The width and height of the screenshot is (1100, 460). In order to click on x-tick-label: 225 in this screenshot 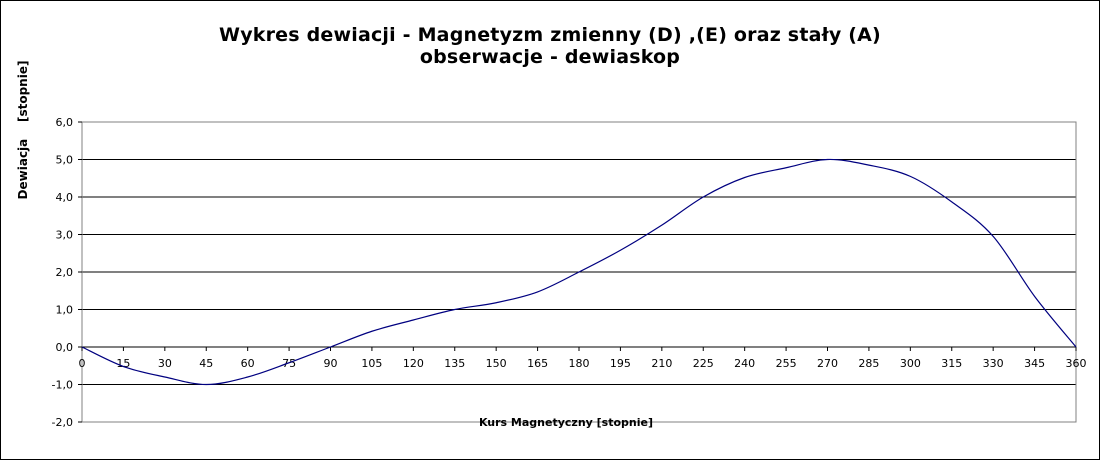, I will do `click(703, 363)`.